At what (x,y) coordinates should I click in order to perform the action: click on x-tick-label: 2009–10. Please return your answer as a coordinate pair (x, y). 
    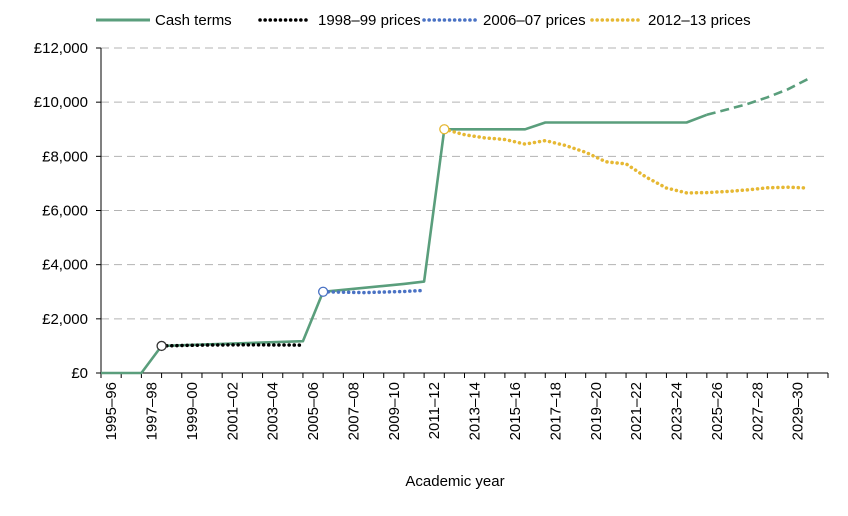
    Looking at the image, I should click on (394, 411).